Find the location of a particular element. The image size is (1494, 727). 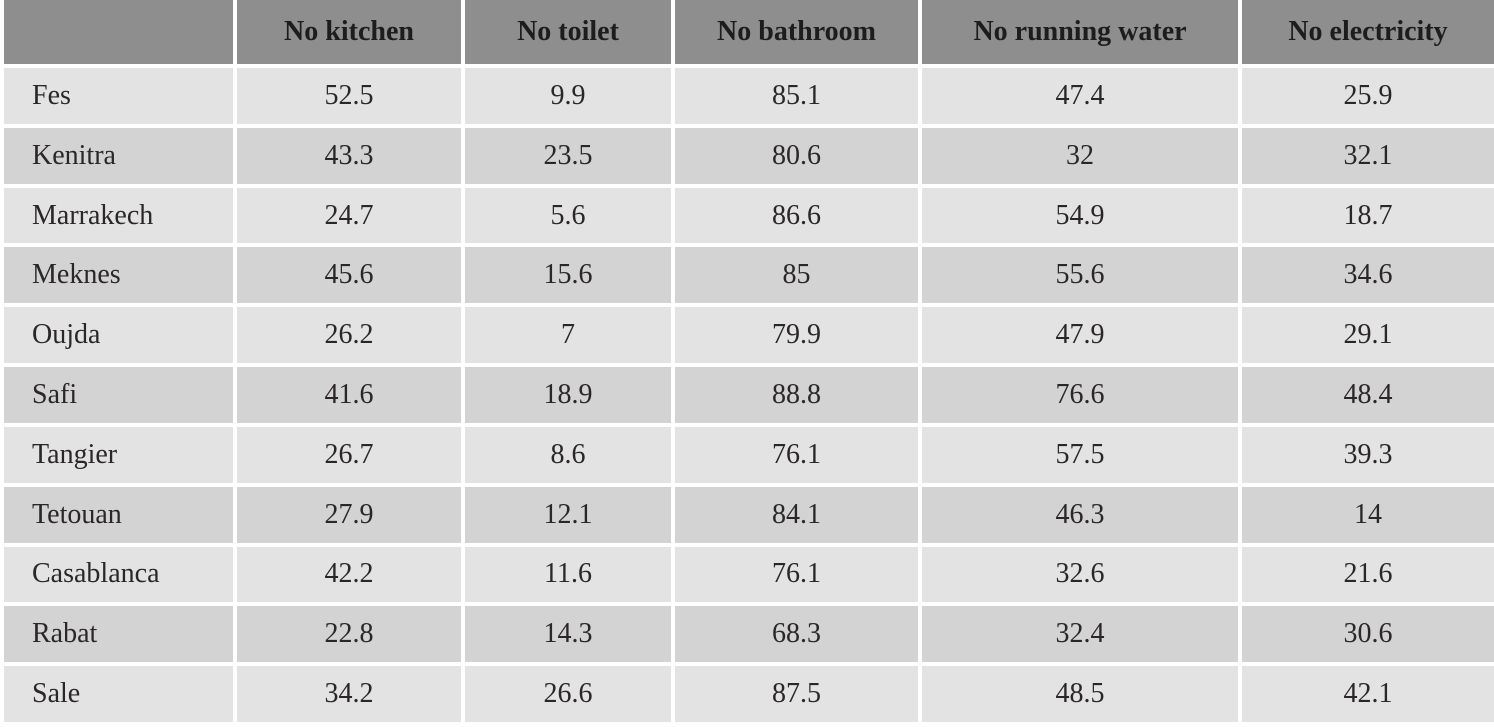

table-cell: 32.4 is located at coordinates (1080, 634).